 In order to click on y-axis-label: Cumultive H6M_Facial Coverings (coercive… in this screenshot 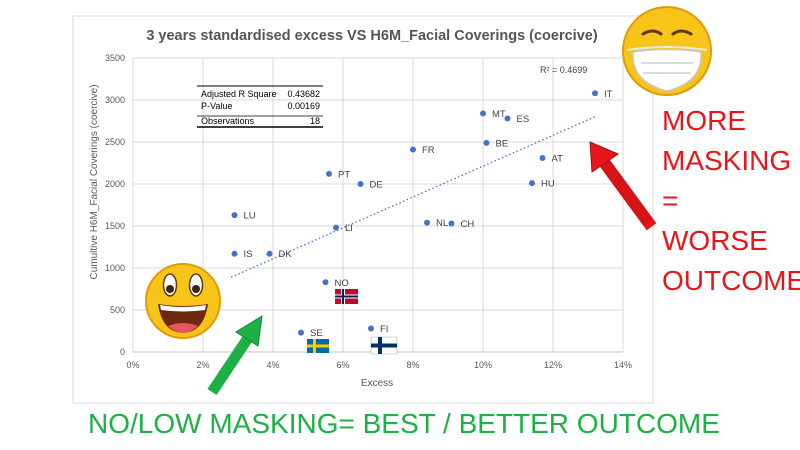, I will do `click(94, 181)`.